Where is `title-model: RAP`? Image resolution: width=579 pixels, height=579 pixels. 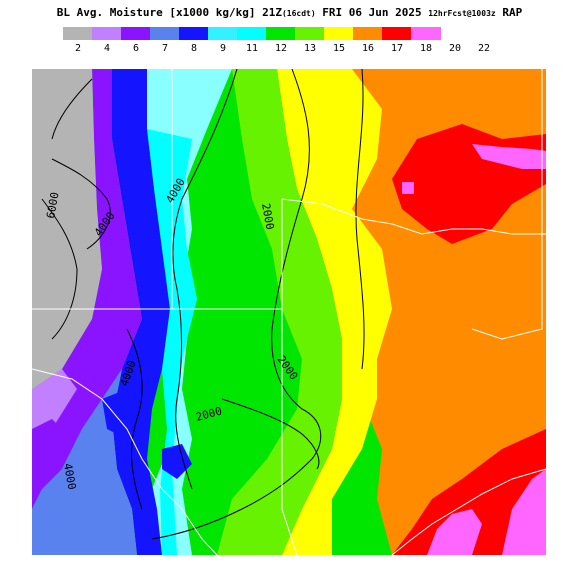 title-model: RAP is located at coordinates (512, 12).